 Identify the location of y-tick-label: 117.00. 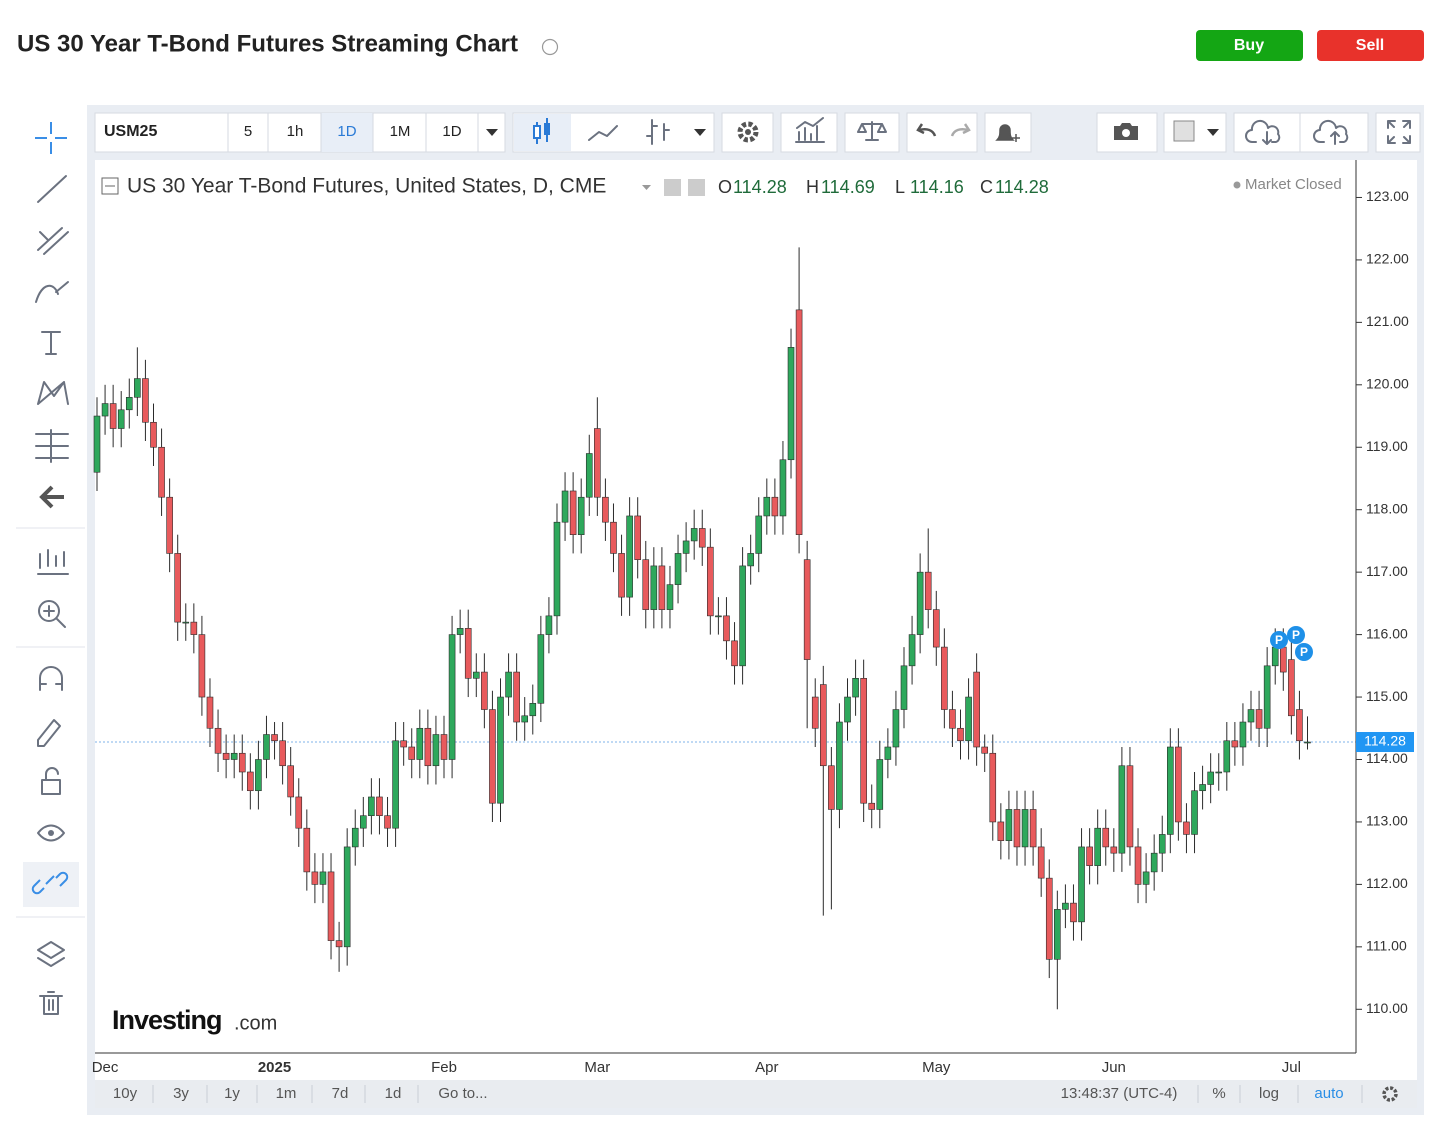
(1387, 571).